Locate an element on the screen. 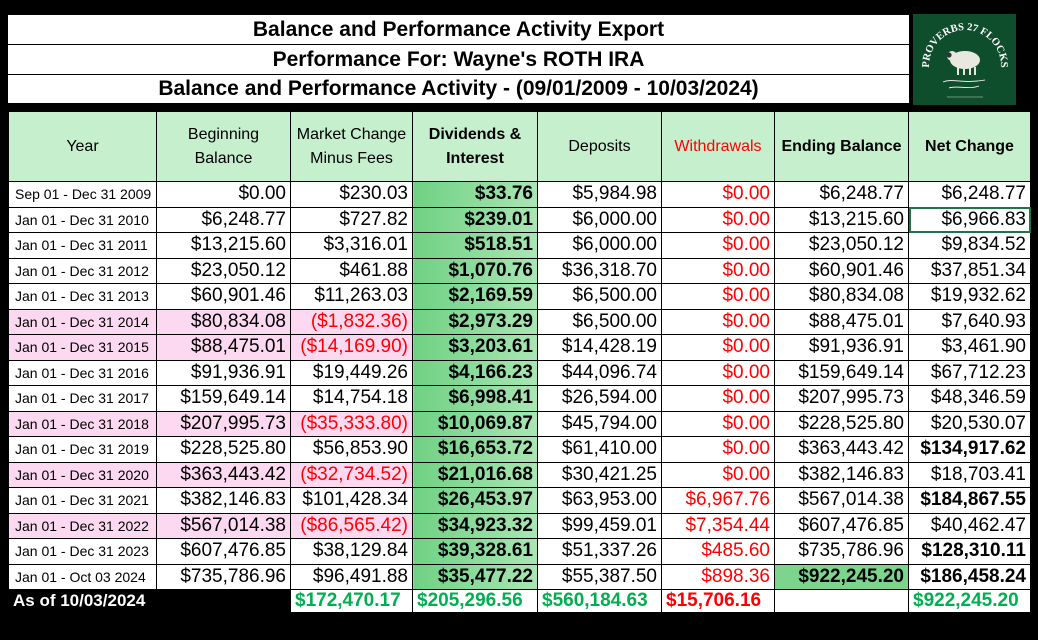  cell-dividends: $21,016.68 is located at coordinates (475, 474).